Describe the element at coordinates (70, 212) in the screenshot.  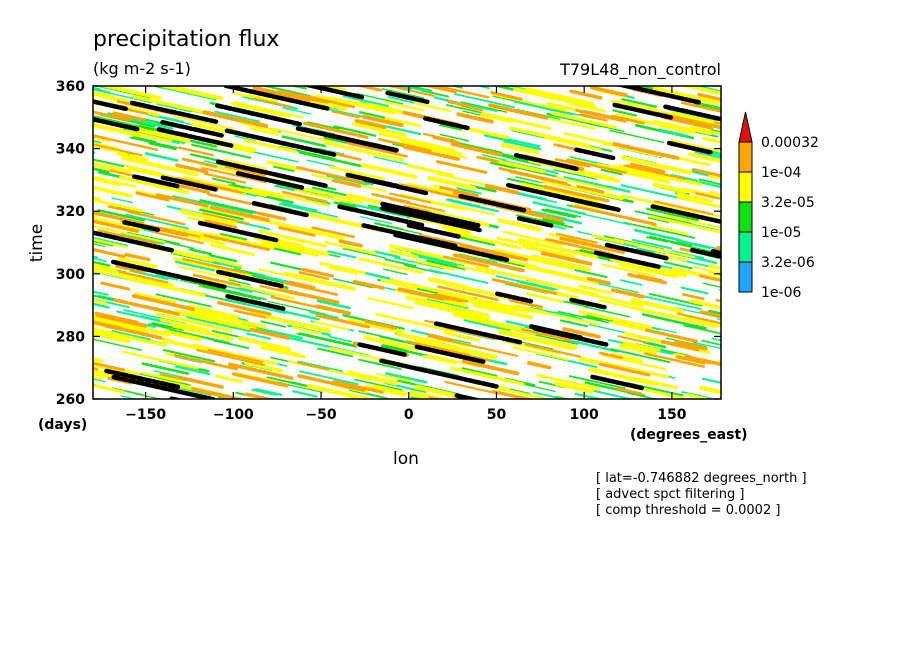
I see `y-tick-label: 320` at that location.